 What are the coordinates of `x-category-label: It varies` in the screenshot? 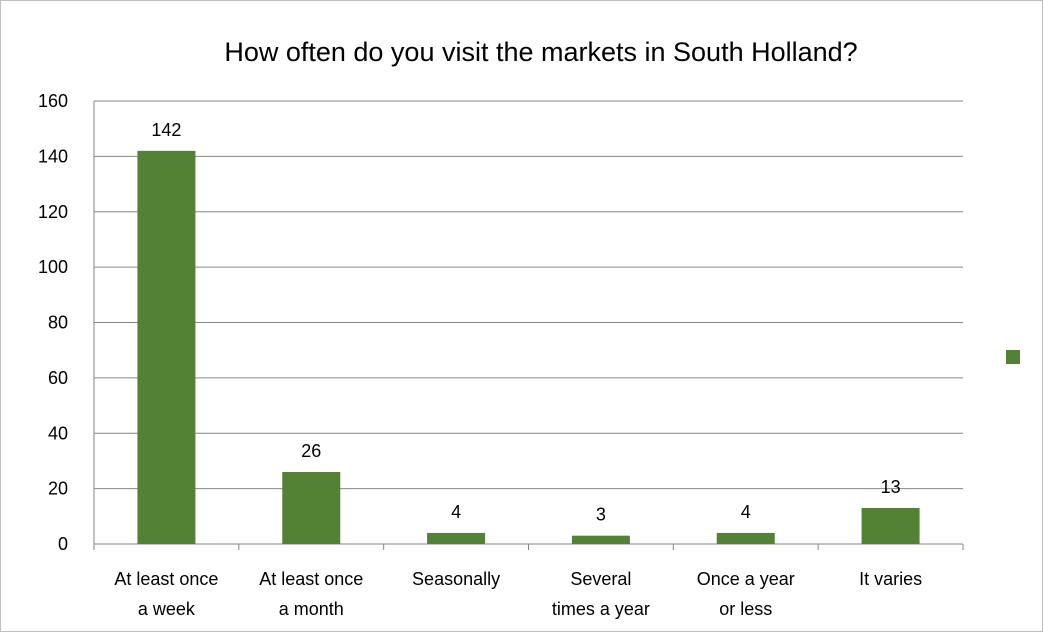 It's located at (890, 579).